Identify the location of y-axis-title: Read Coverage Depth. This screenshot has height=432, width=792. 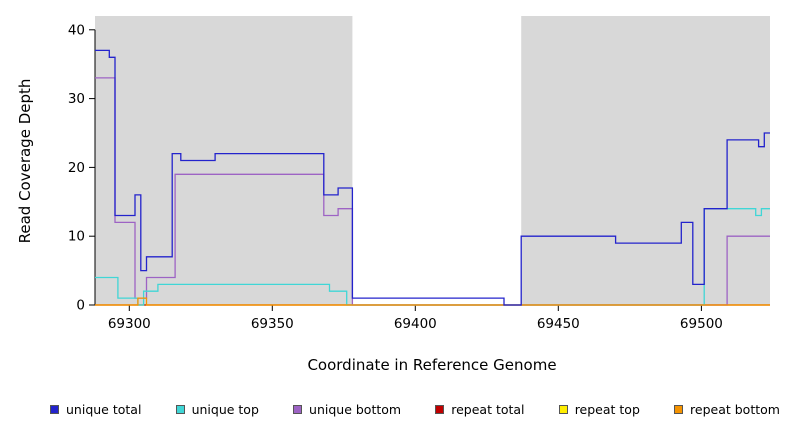
(25, 161).